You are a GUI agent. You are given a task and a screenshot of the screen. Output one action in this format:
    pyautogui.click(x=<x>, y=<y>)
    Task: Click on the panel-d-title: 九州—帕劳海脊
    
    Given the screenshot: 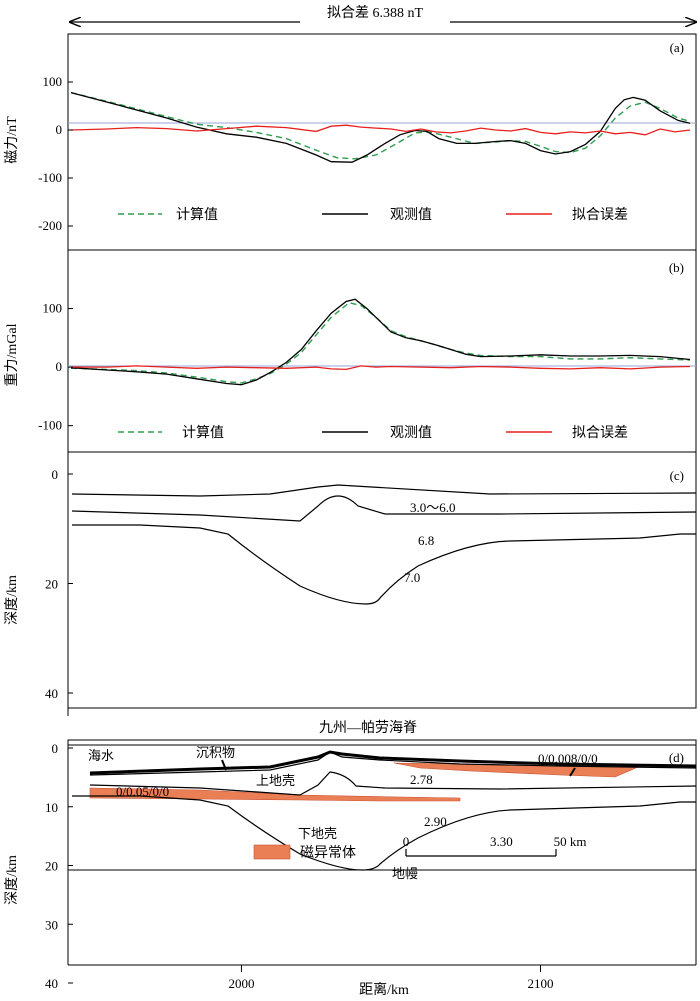 What is the action you would take?
    pyautogui.click(x=368, y=728)
    